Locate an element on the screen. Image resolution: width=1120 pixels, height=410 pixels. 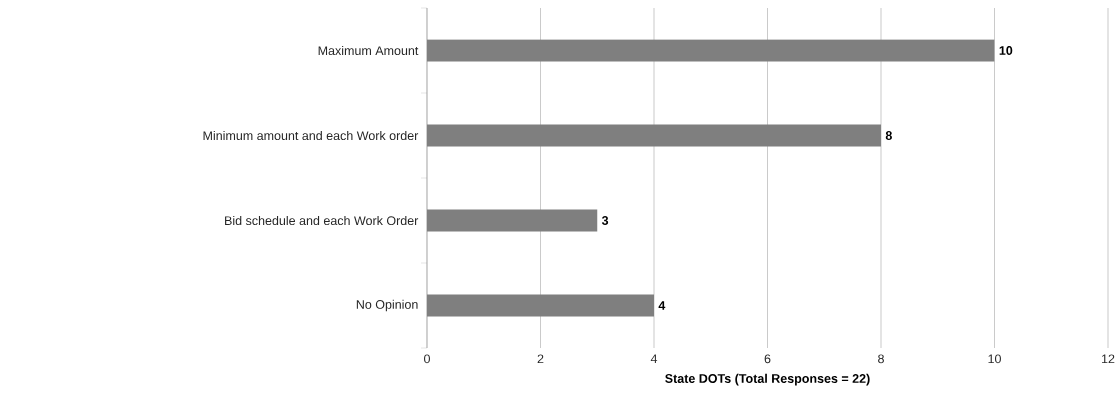
data-label: 3 is located at coordinates (605, 220).